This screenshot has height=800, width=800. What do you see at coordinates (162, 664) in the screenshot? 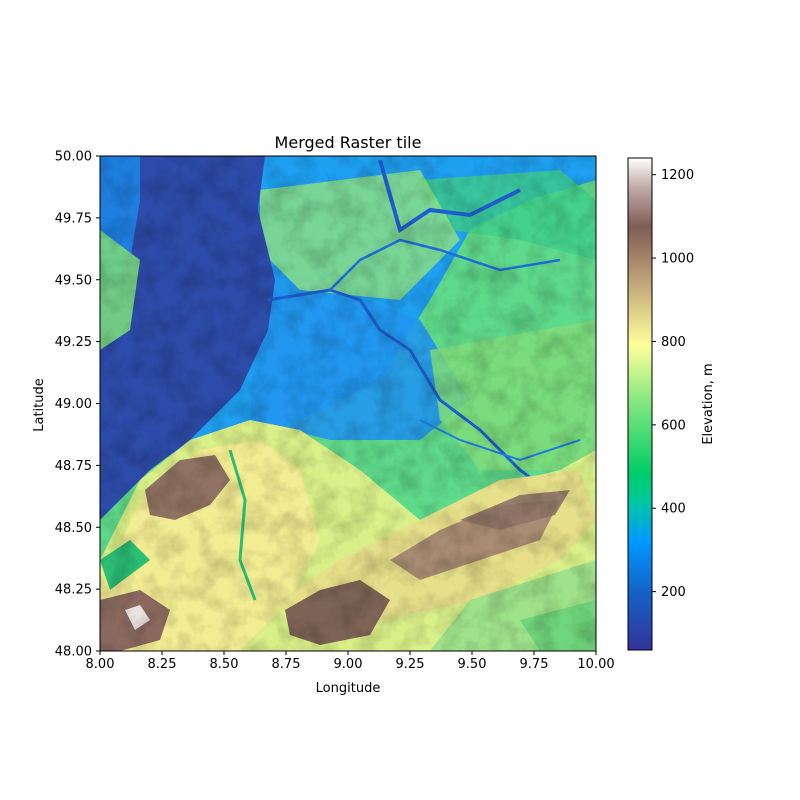
I see `x-tick-label: 8.25` at bounding box center [162, 664].